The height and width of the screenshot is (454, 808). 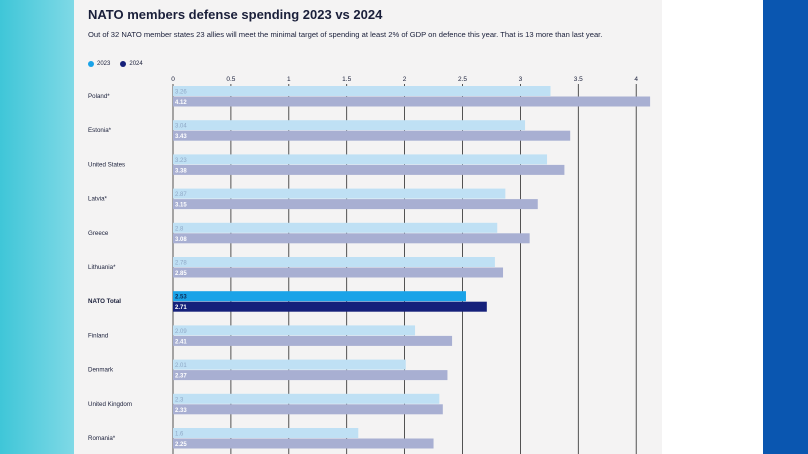 I want to click on legend-item-2024: 2024, so click(x=131, y=64).